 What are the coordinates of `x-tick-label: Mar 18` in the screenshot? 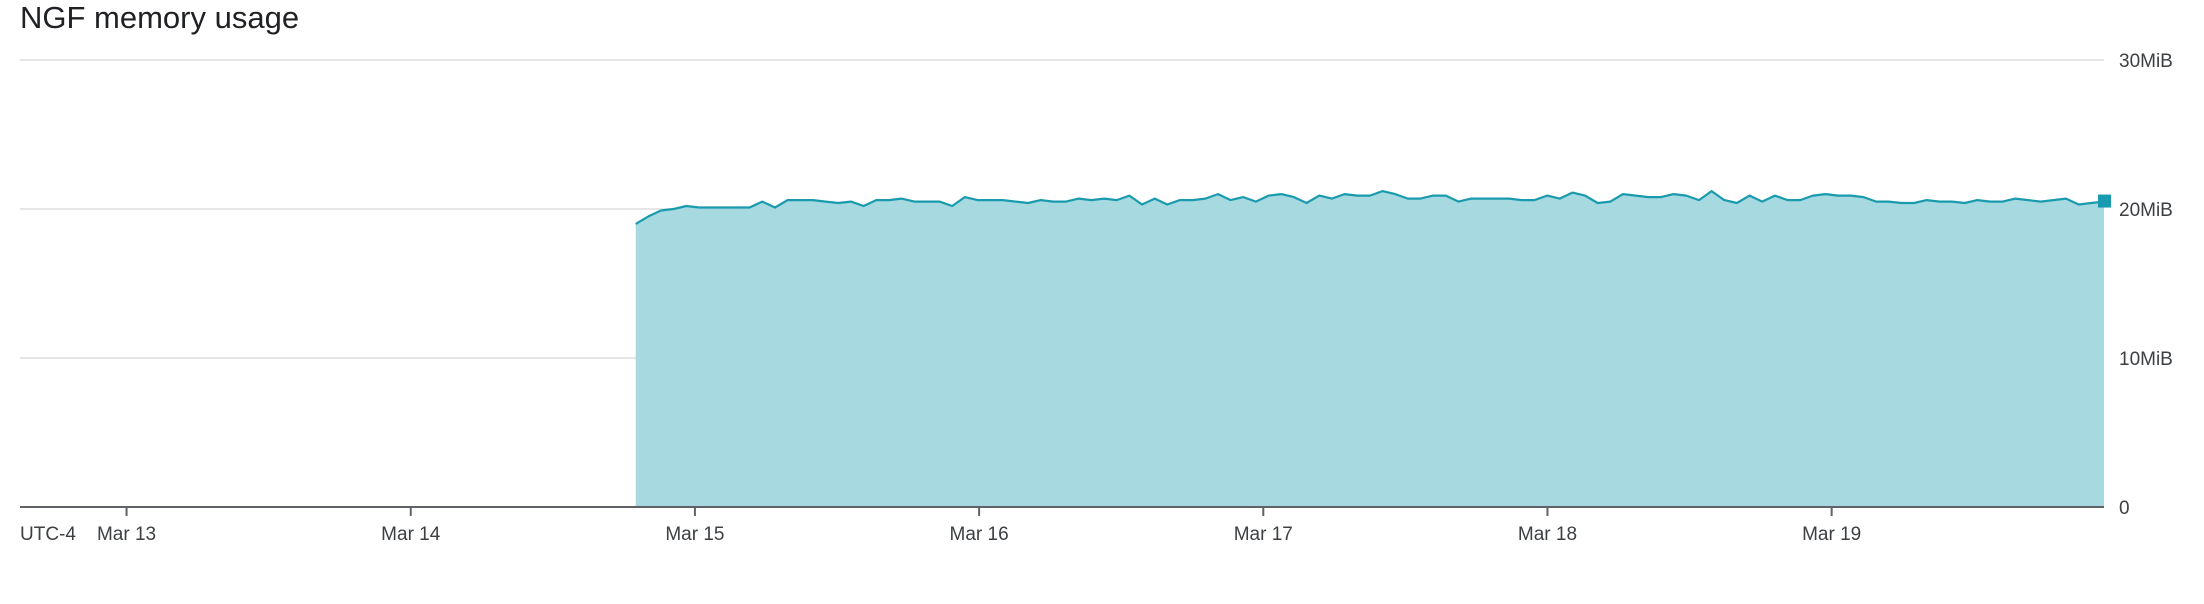 It's located at (1547, 534).